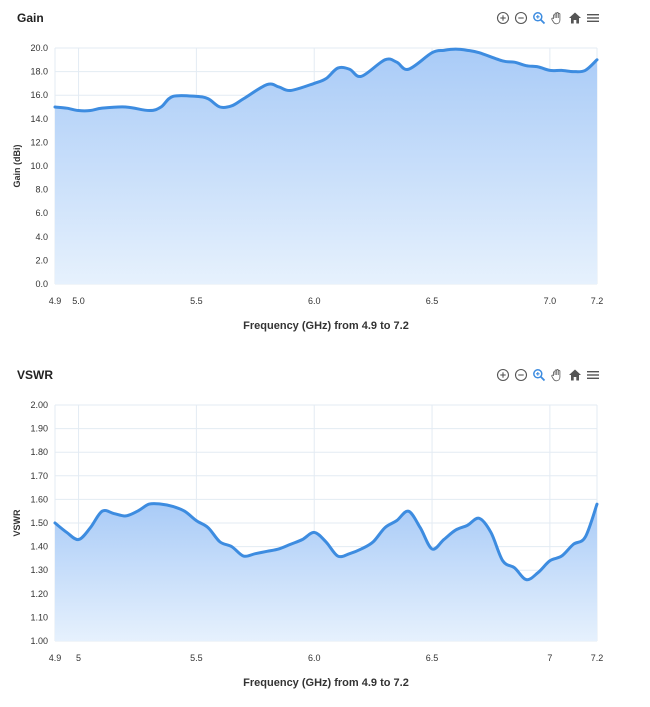  What do you see at coordinates (39, 48) in the screenshot?
I see `y-tick-label: 20.0` at bounding box center [39, 48].